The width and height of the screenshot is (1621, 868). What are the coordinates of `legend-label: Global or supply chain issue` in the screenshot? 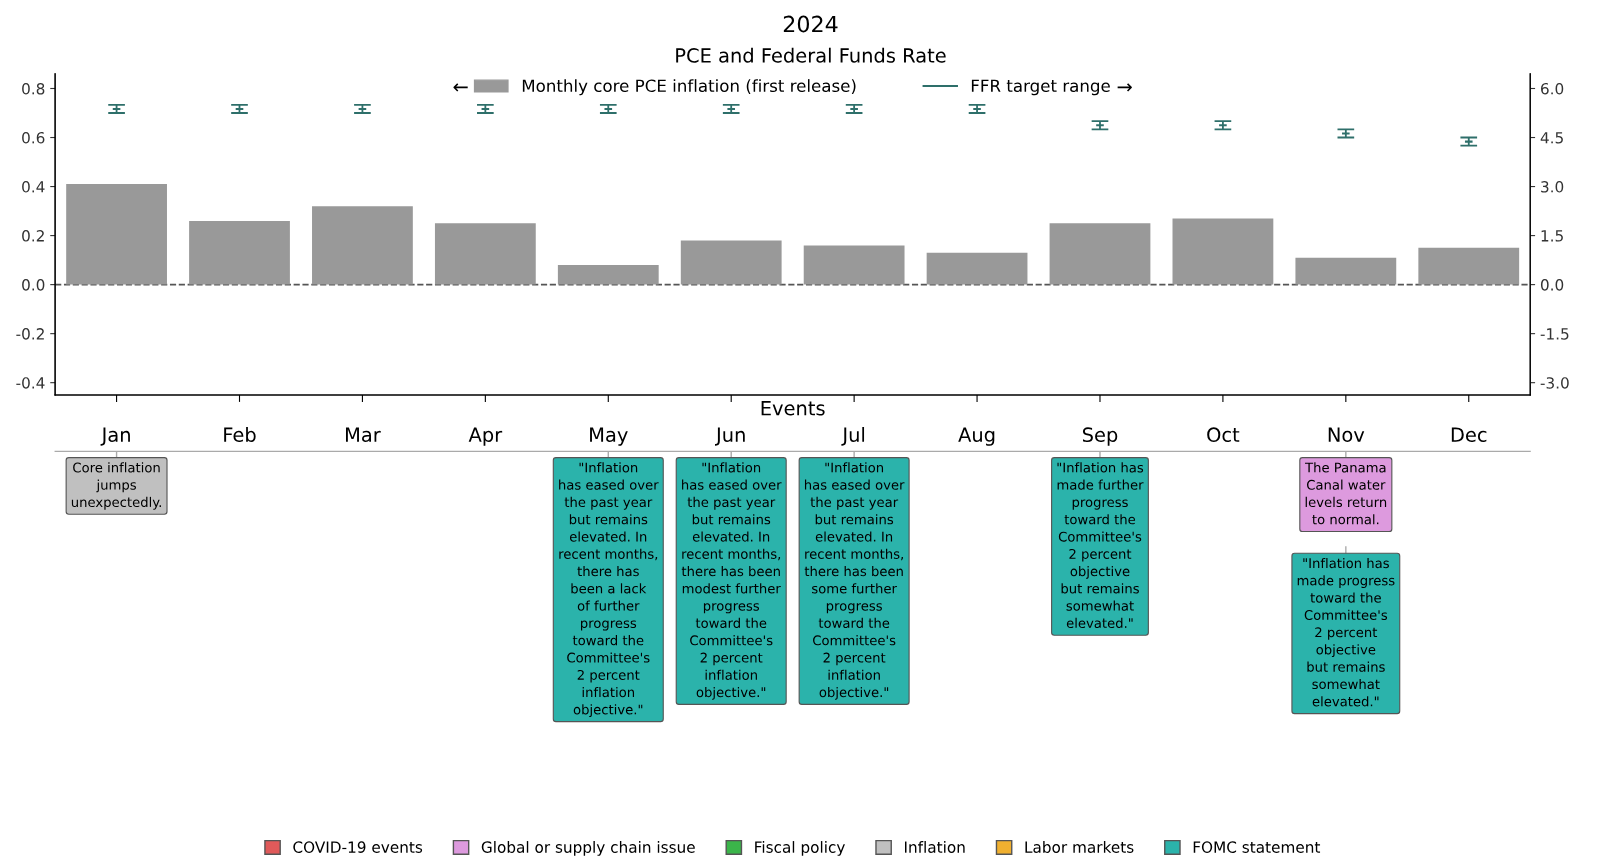 It's located at (588, 848).